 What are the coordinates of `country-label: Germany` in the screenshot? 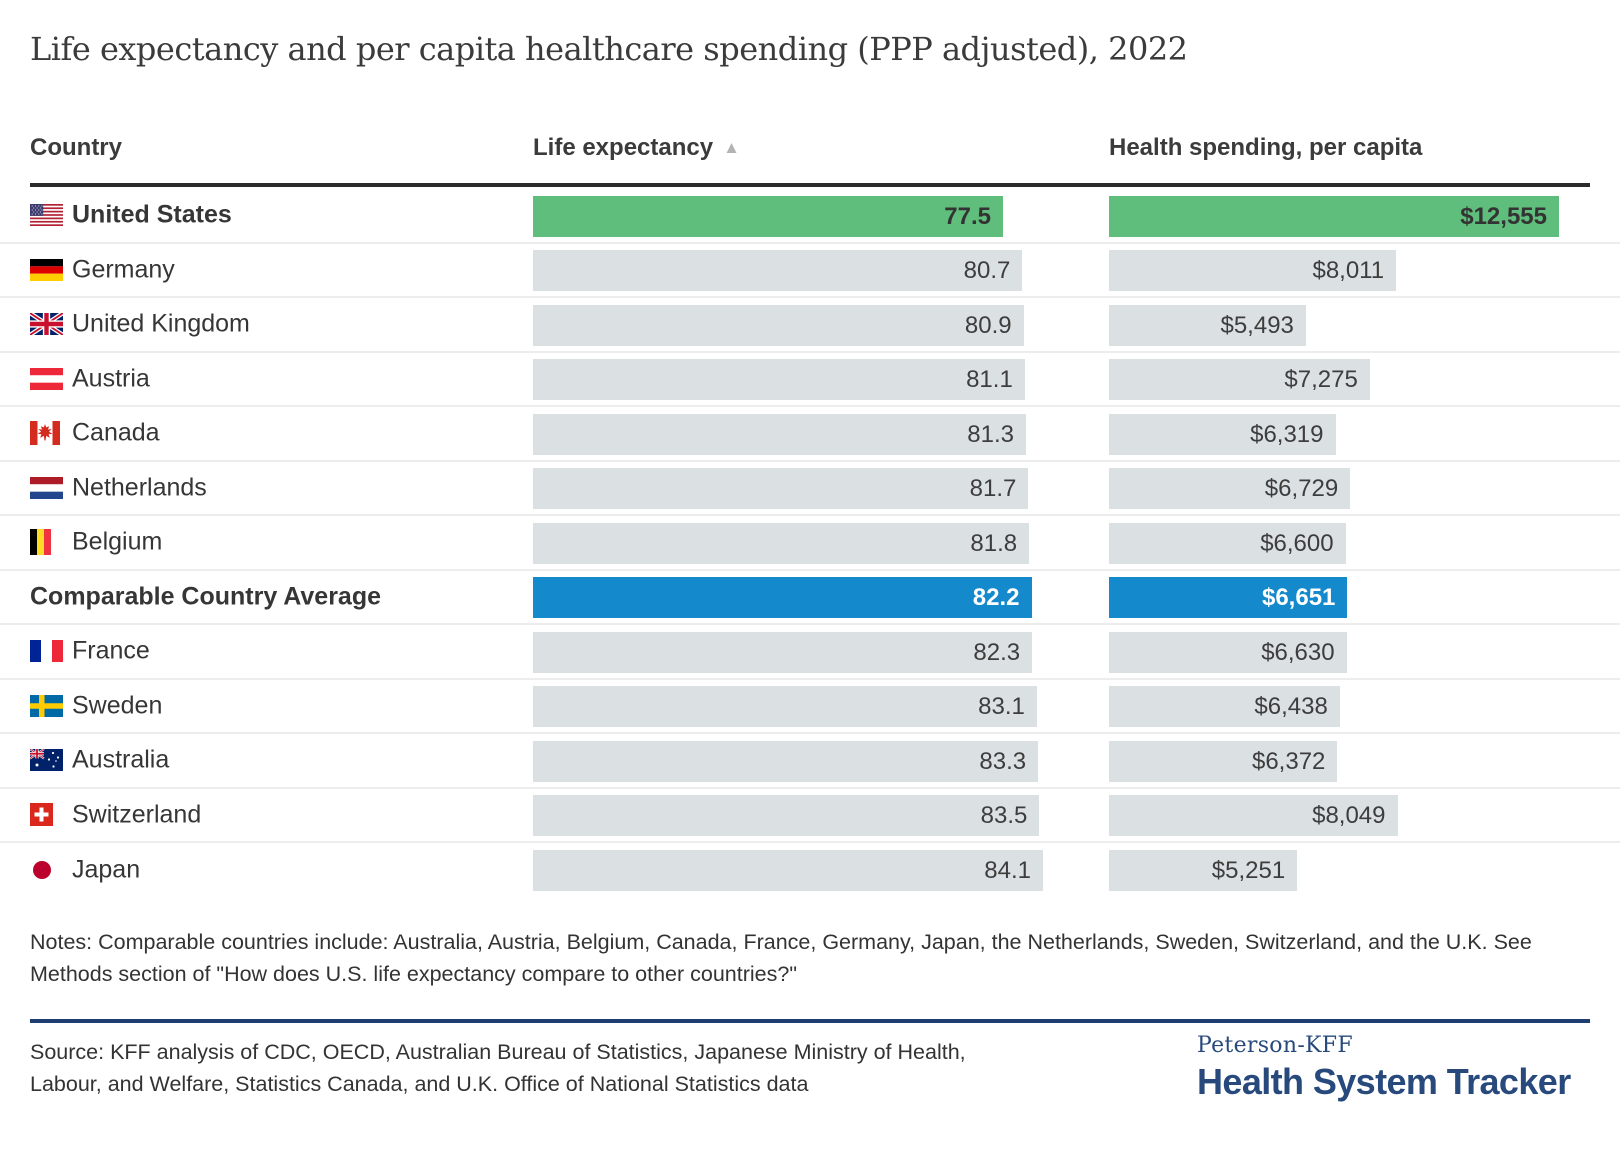 It's located at (123, 269).